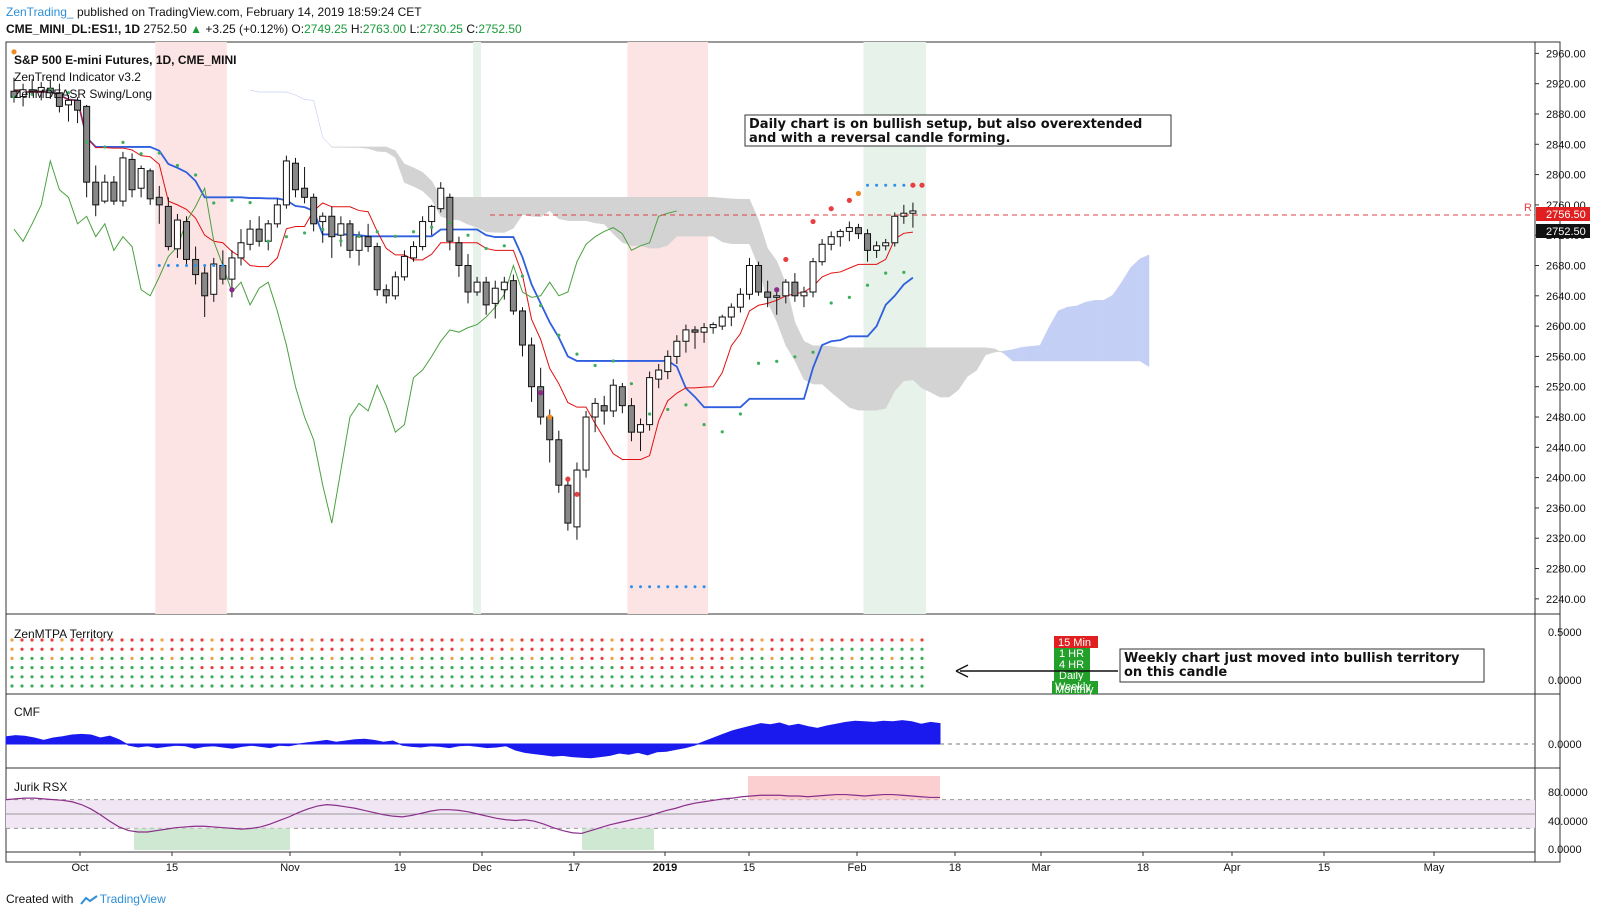 Image resolution: width=1602 pixels, height=916 pixels. Describe the element at coordinates (77, 77) in the screenshot. I see `indicator-zentrend: ZenTrend Indicator v3.2` at that location.